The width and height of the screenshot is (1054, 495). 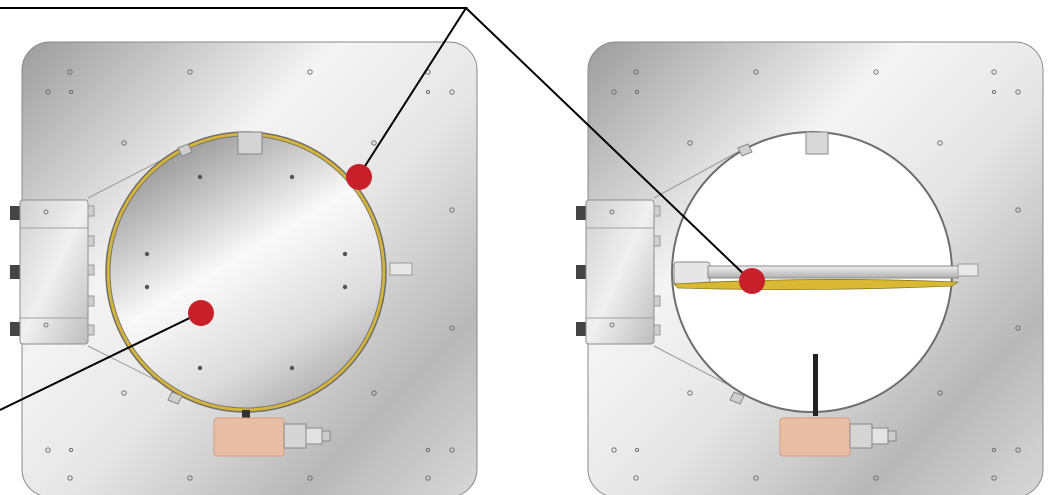 What do you see at coordinates (815, 385) in the screenshot?
I see `probe-rod` at bounding box center [815, 385].